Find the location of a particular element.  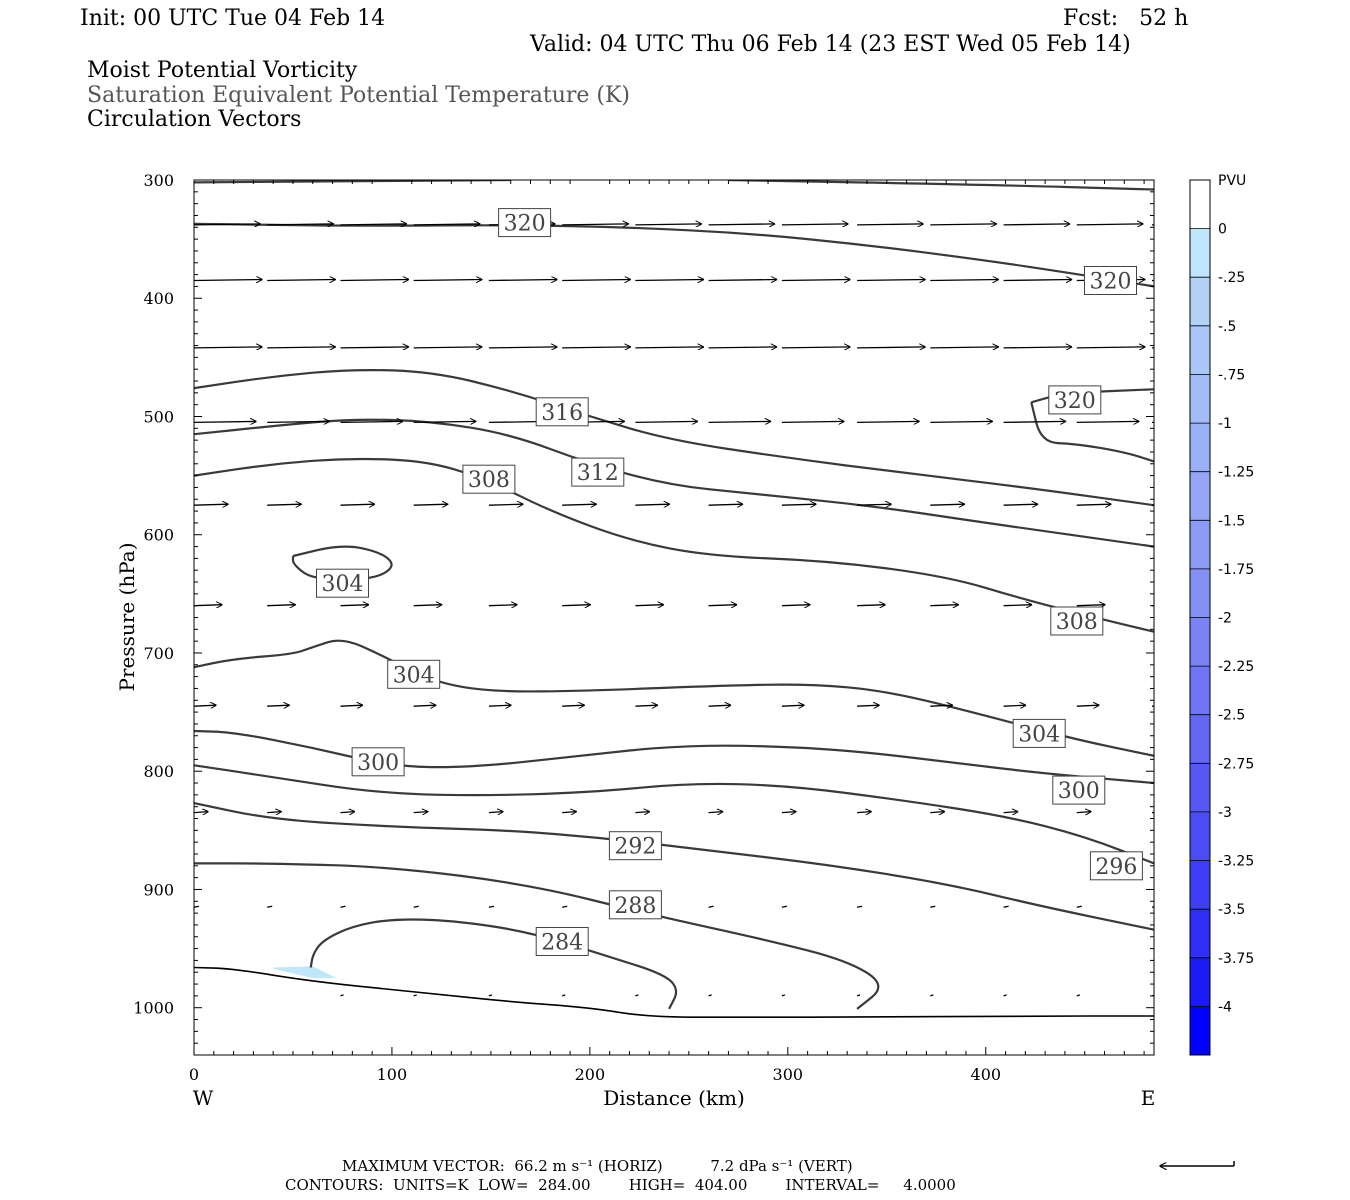

negative-pv-shading is located at coordinates (305, 972).